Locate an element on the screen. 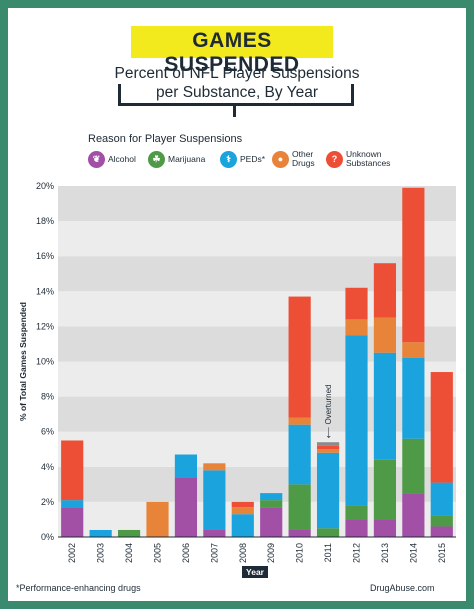  x-tick-label-2012: 2012 is located at coordinates (357, 553).